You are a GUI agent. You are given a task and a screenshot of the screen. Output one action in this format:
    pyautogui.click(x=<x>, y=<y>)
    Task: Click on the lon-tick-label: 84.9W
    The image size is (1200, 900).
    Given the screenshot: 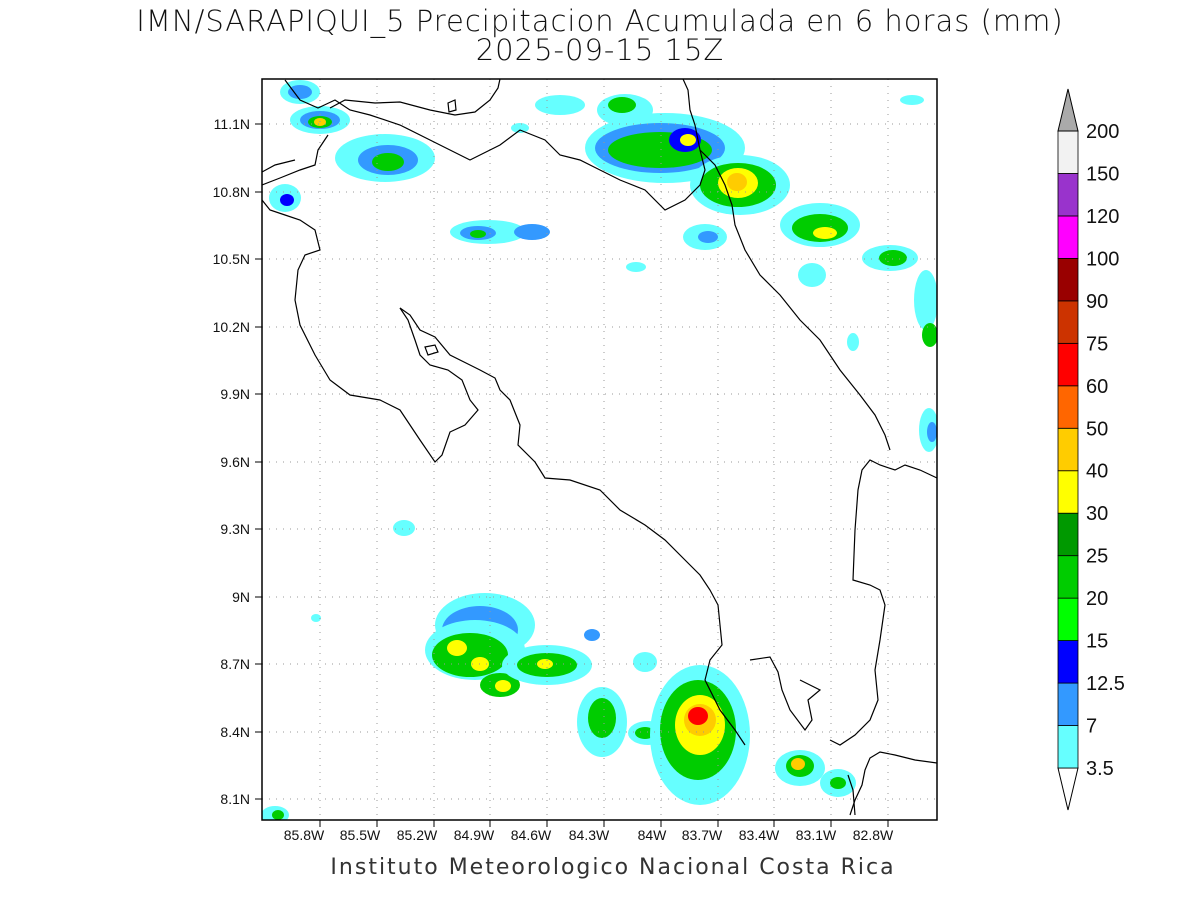 What is the action you would take?
    pyautogui.click(x=474, y=835)
    